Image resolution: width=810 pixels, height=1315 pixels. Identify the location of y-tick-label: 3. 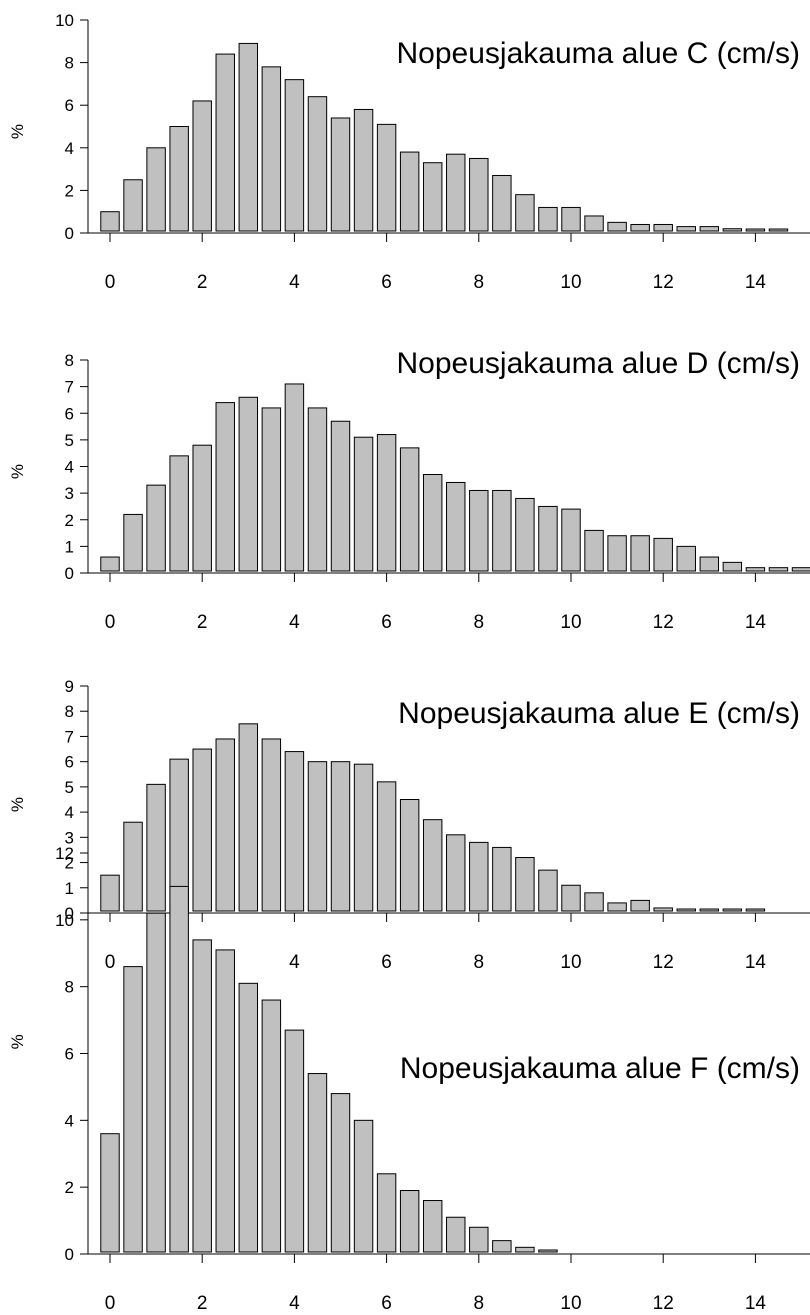
(69, 493).